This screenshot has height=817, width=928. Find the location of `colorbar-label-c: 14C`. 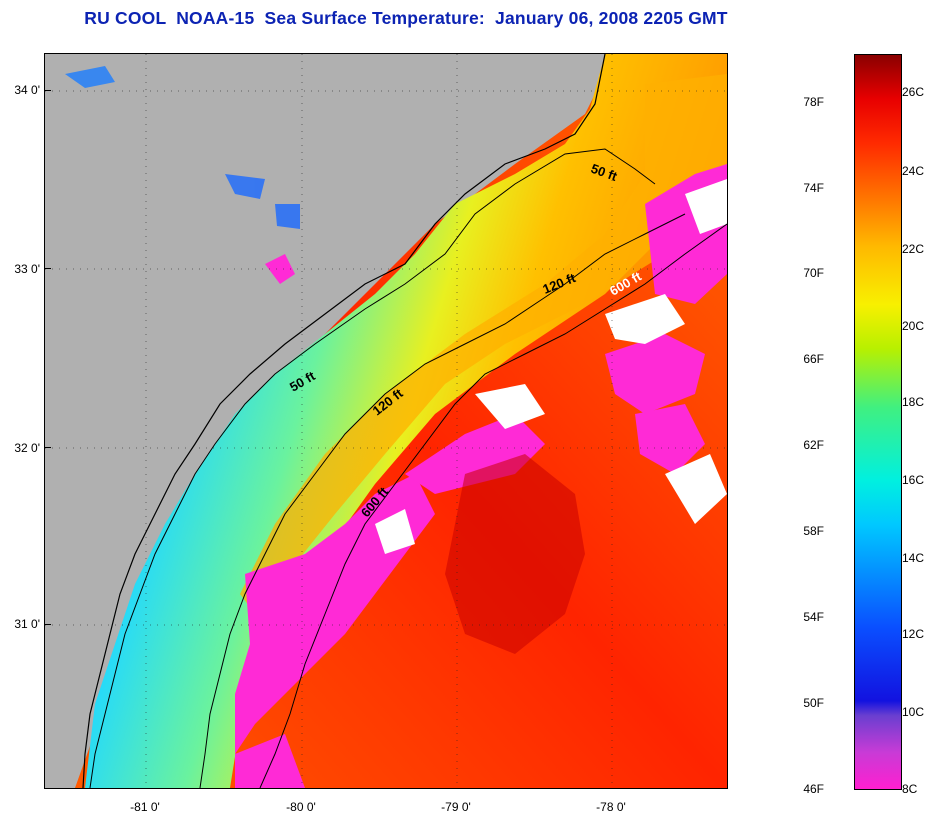

colorbar-label-c: 14C is located at coordinates (913, 558).